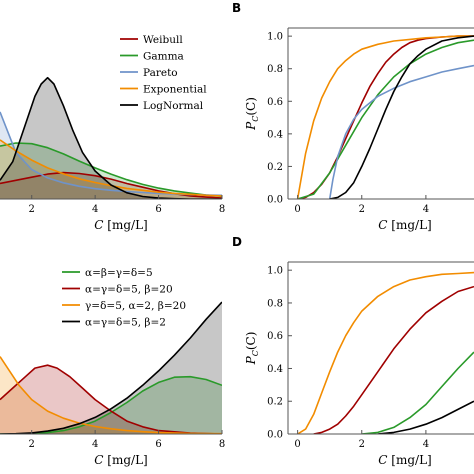  I want to click on legend-label: α=γ=δ=5, β=20, so click(129, 289).